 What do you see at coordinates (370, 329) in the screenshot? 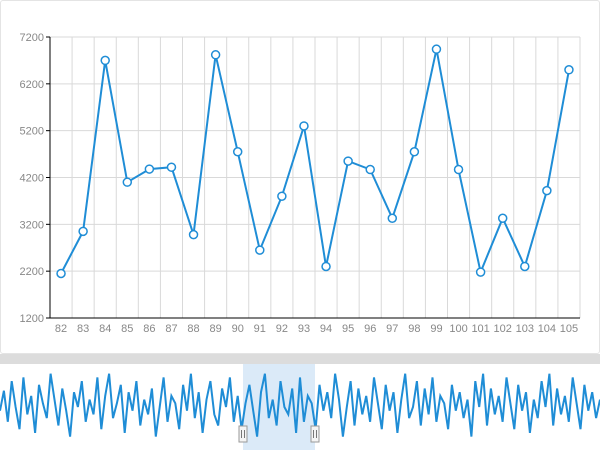
I see `x-tick-label: 96` at bounding box center [370, 329].